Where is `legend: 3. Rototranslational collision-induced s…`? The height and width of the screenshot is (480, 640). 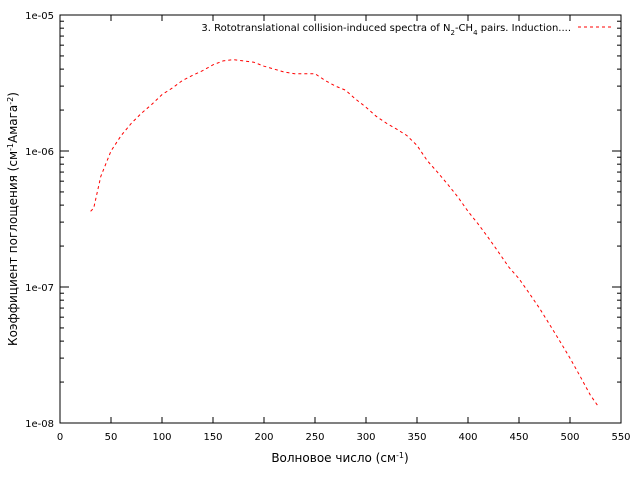
legend: 3. Rototranslational collision-induced s… is located at coordinates (406, 30).